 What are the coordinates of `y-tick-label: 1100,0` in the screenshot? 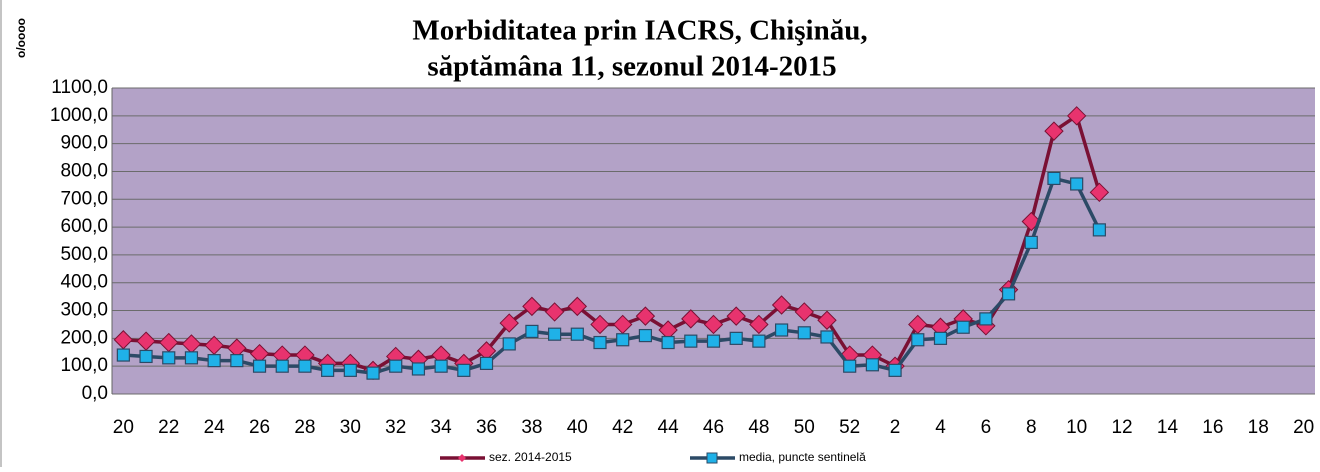 It's located at (79, 87).